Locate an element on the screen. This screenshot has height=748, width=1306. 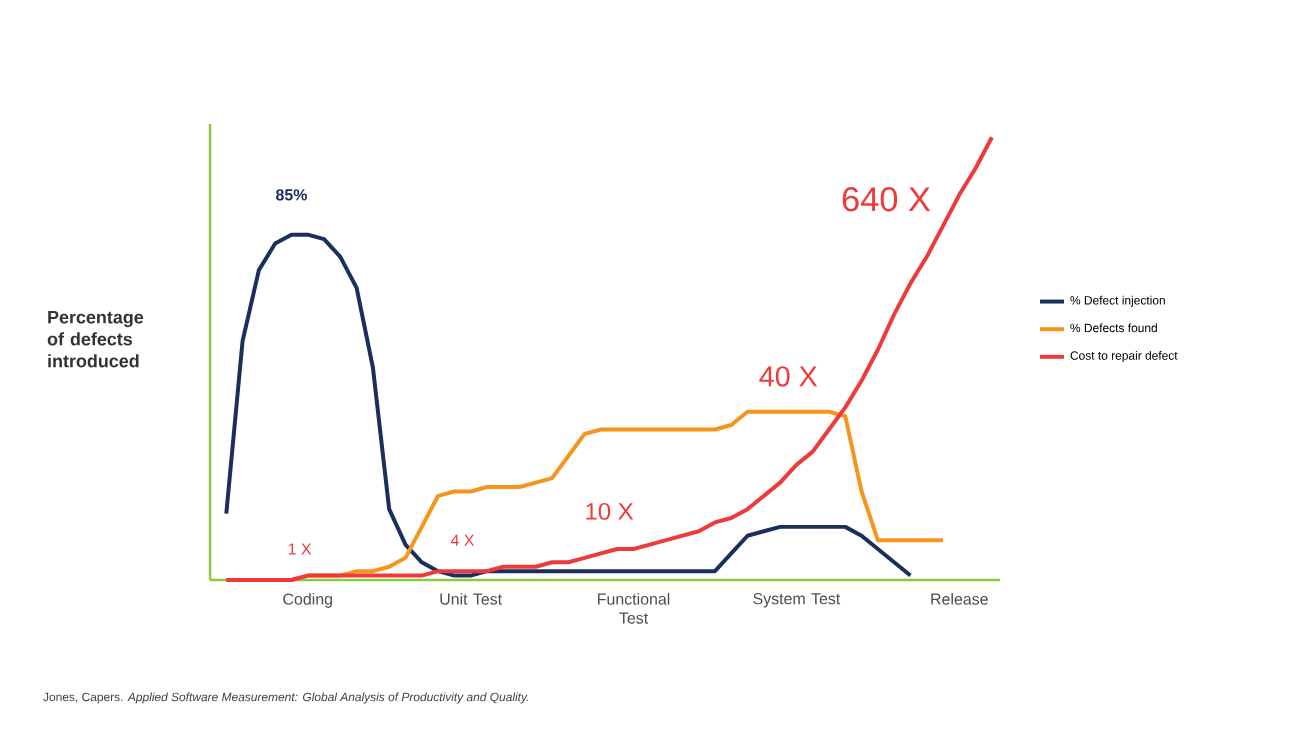
annotation: 40 X is located at coordinates (788, 376).